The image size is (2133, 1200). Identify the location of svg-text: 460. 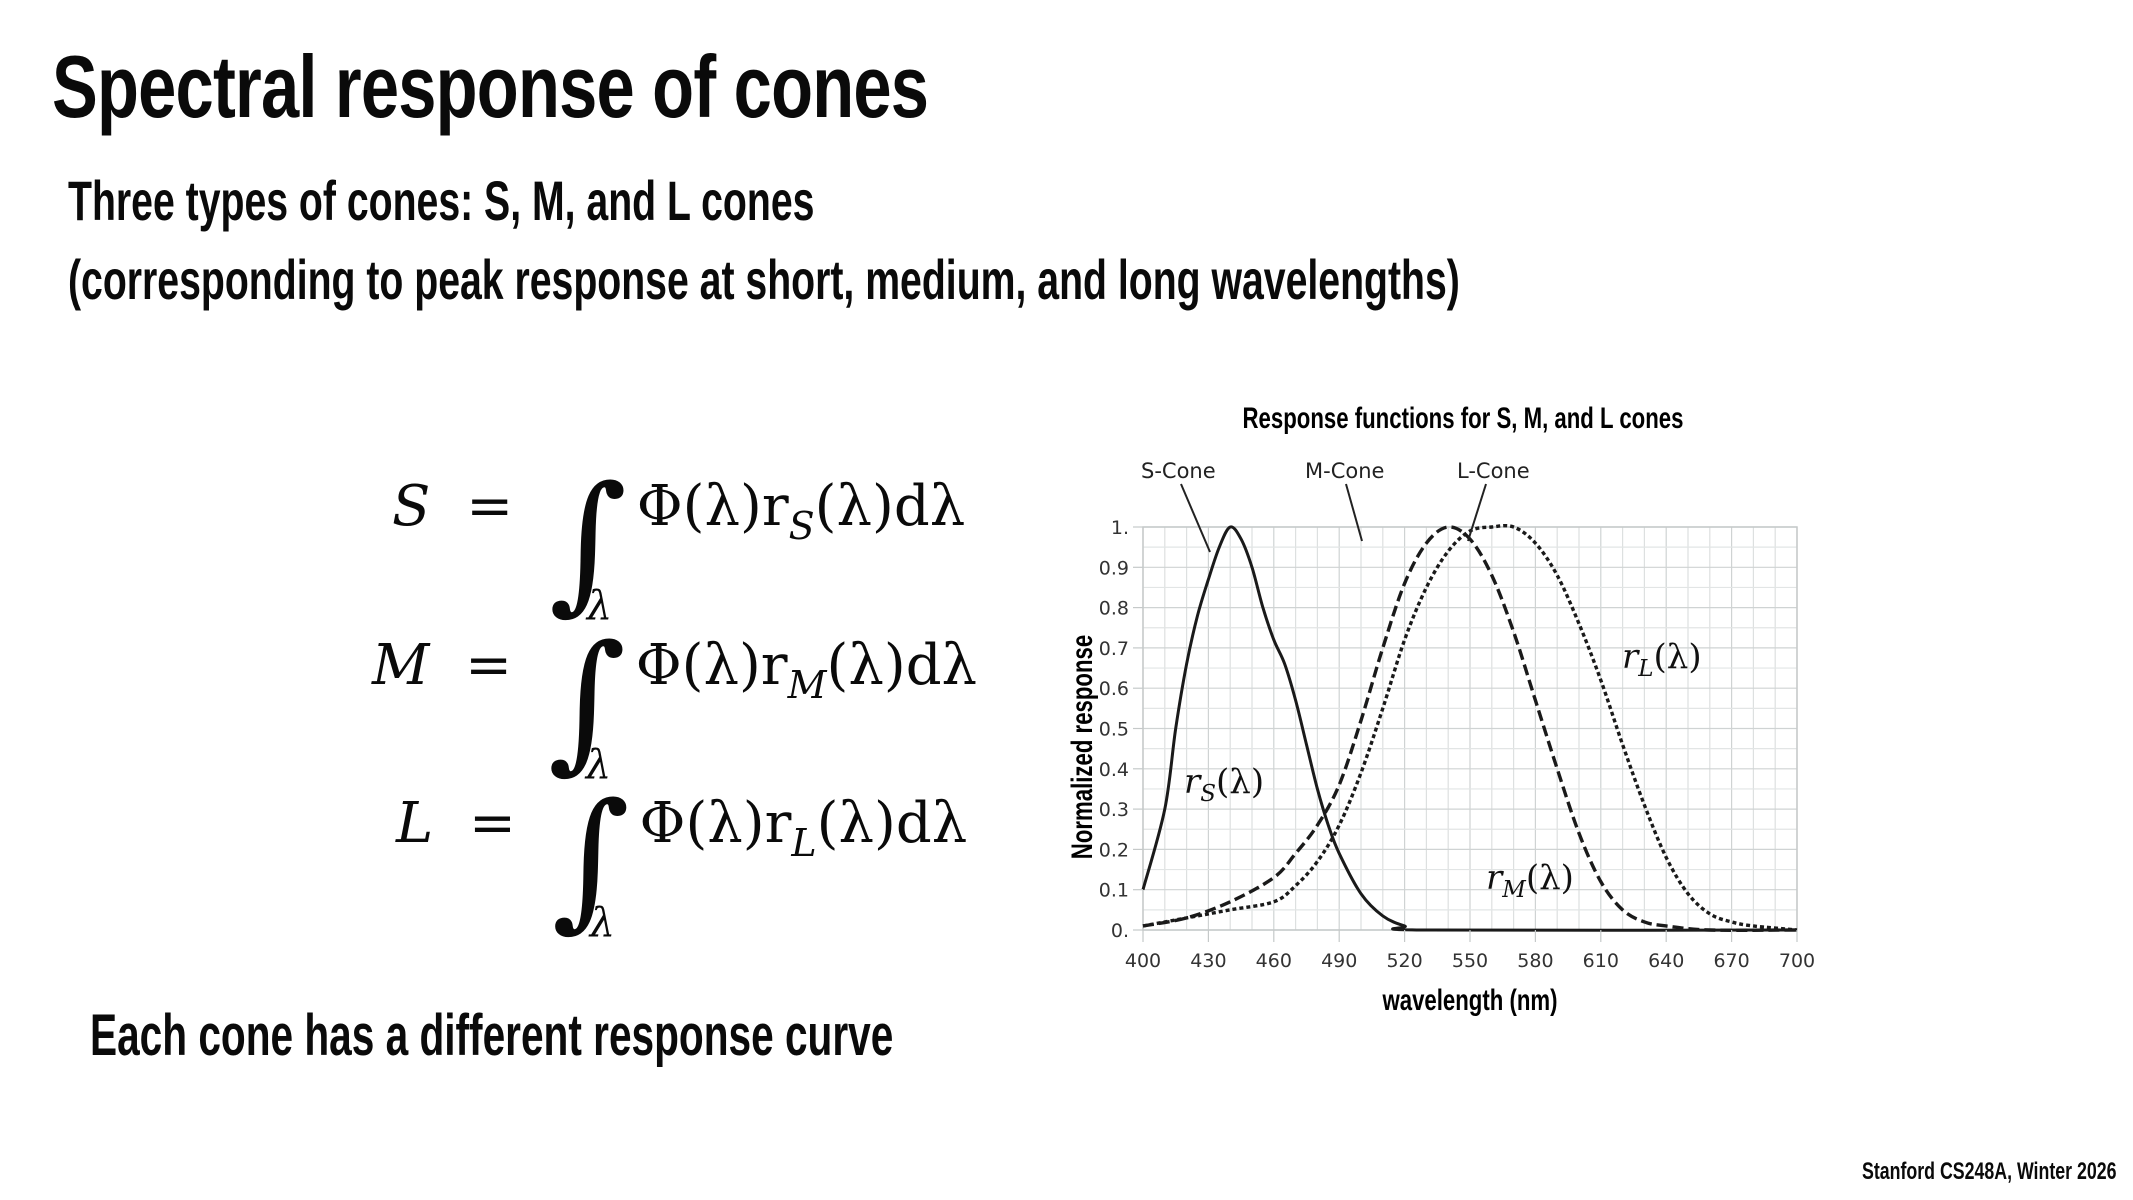
(1274, 961).